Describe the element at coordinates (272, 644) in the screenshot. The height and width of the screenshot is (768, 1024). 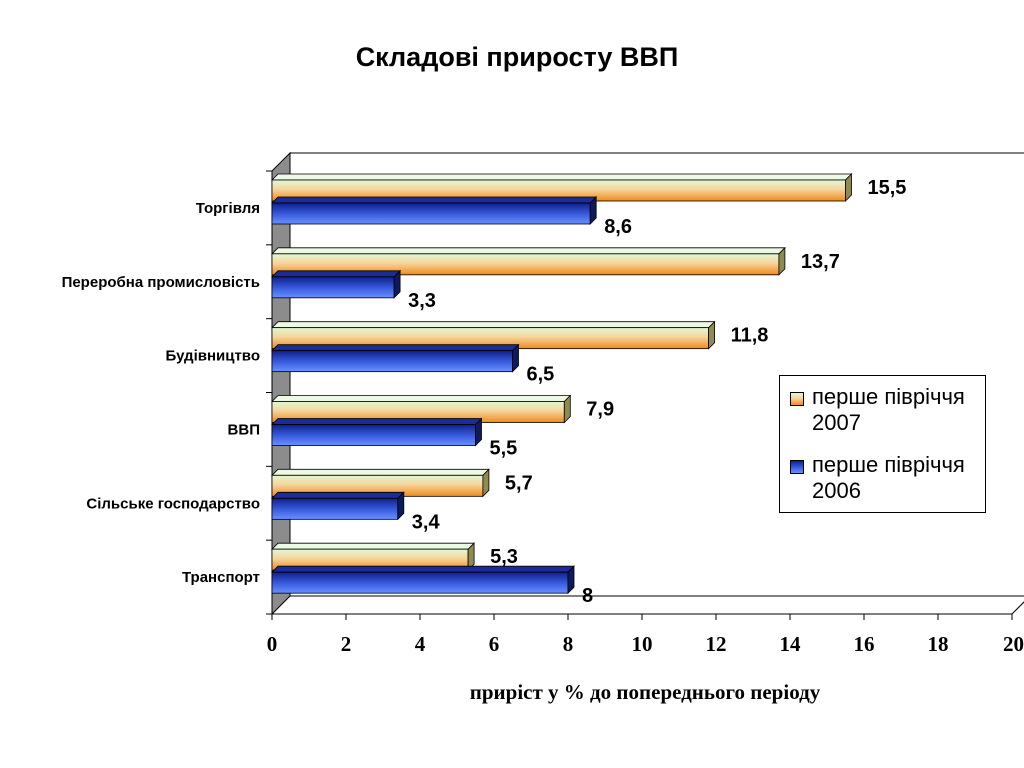
I see `x-tick-label: 0` at that location.